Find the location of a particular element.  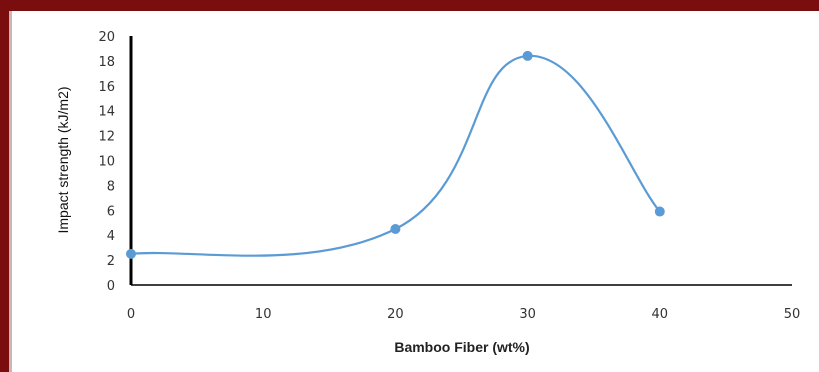

x-tick-label: 50 is located at coordinates (792, 314).